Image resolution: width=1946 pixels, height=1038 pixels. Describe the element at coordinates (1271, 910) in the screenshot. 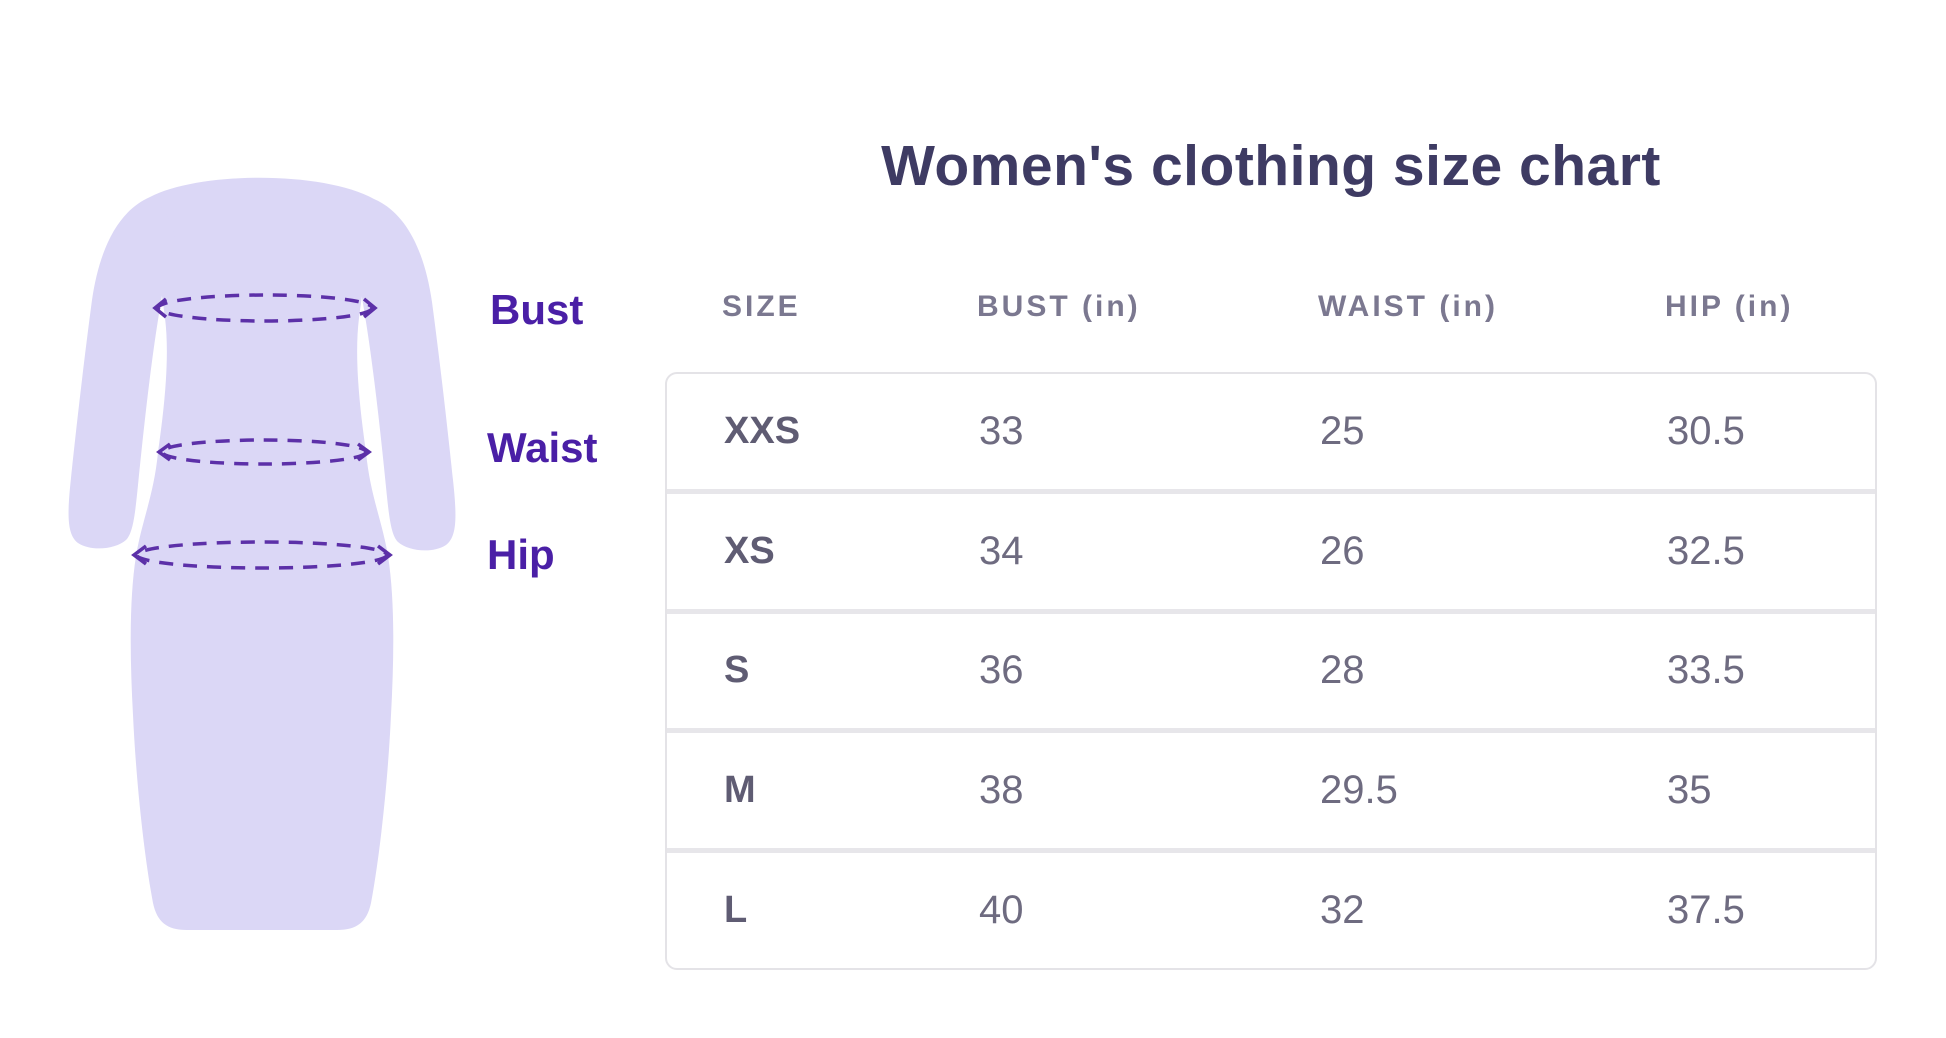

I see `table-row-l: L 40 32 37.5` at that location.